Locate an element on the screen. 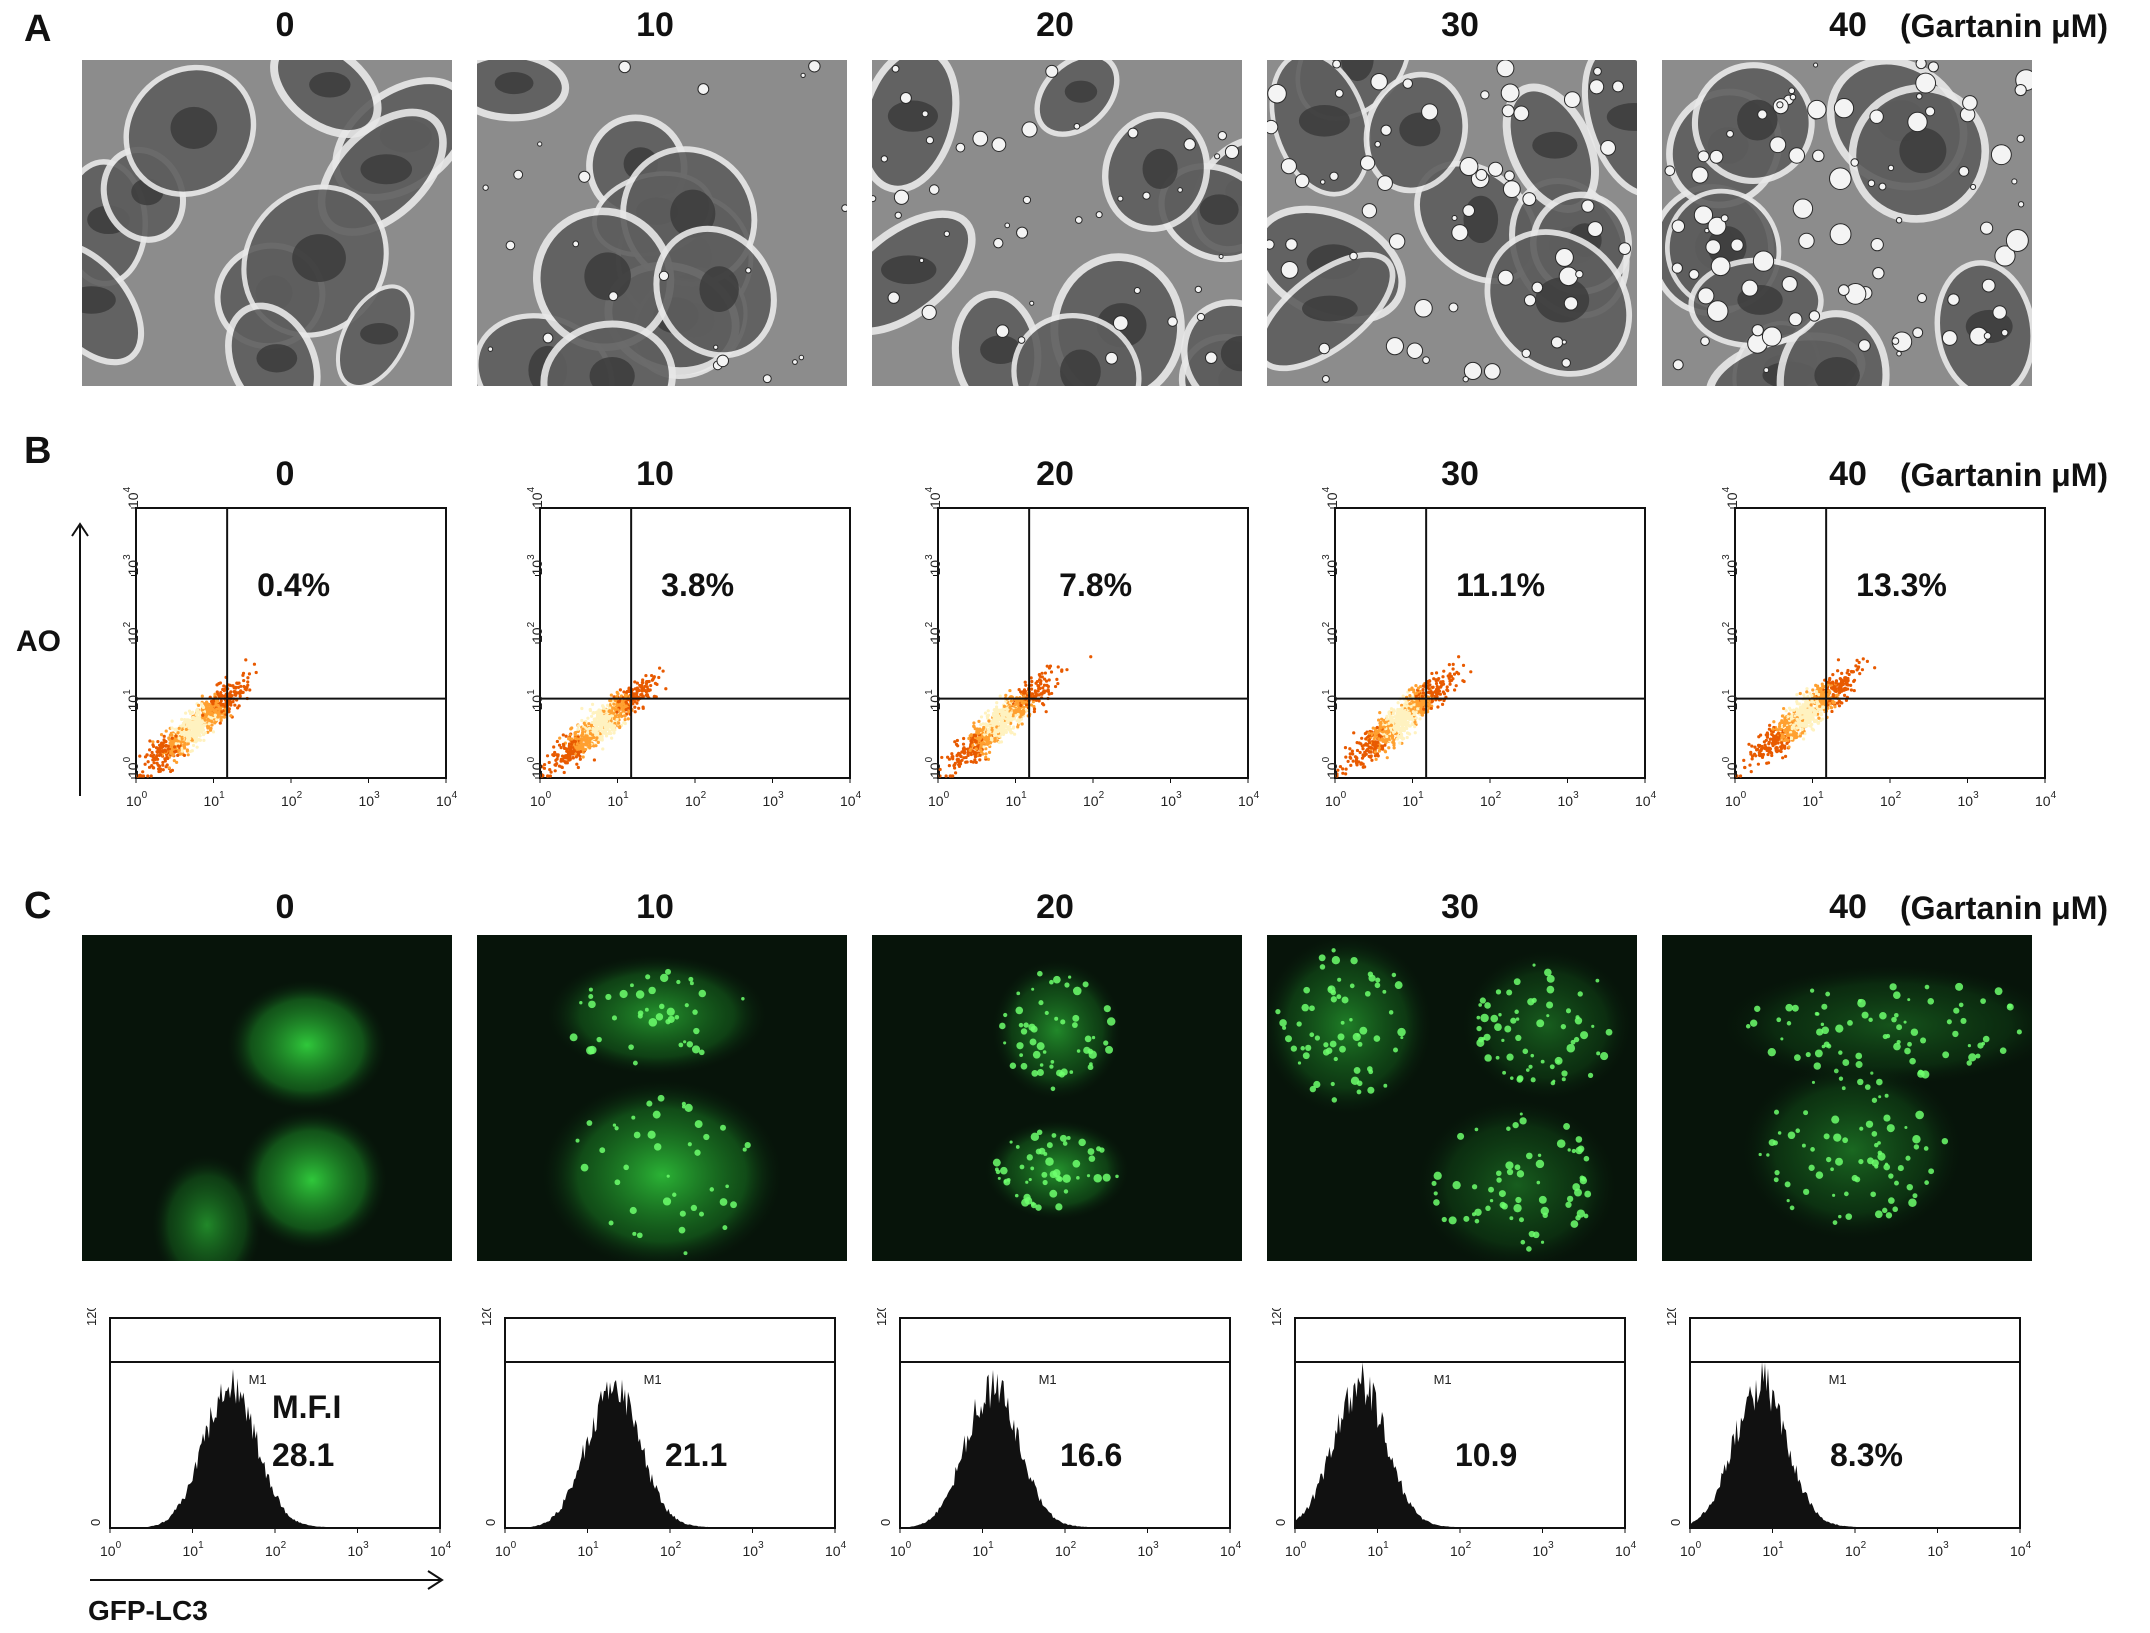  ao-axis-arrow is located at coordinates (80, 659).